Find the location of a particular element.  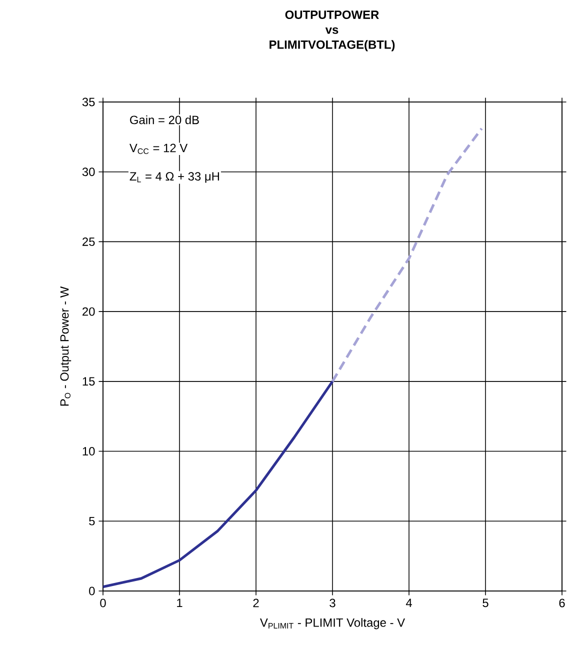

x-tick-label: 2 is located at coordinates (256, 603).